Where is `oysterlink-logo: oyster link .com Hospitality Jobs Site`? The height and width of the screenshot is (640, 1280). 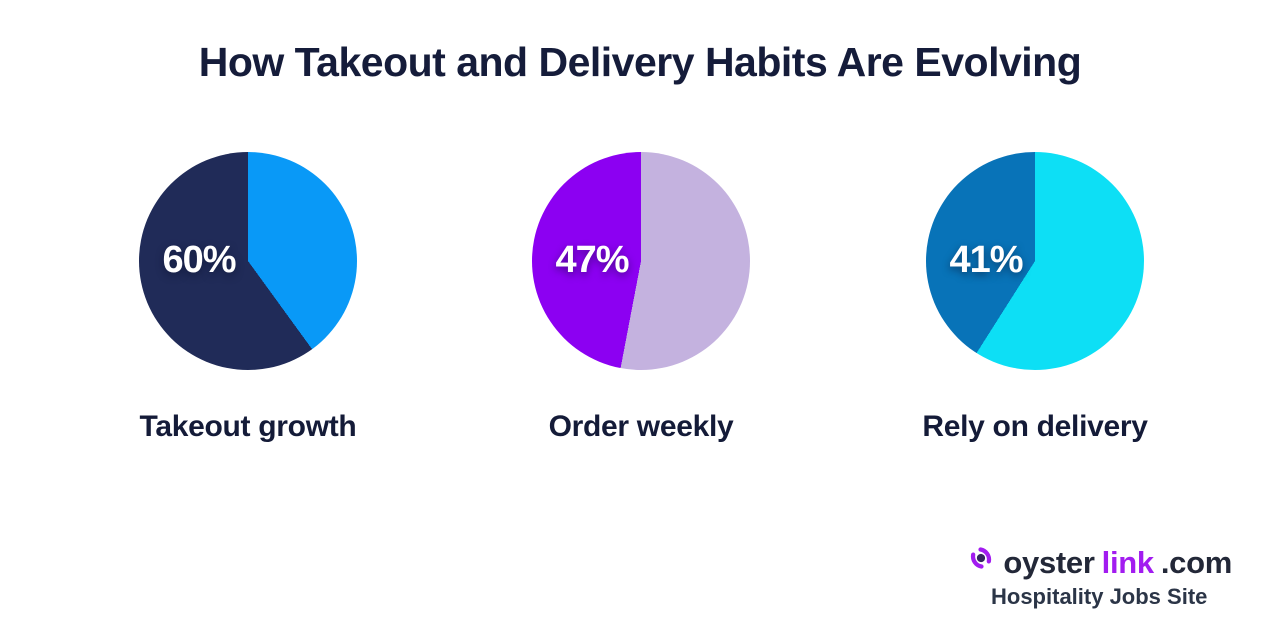
oysterlink-logo: oyster link .com Hospitality Jobs Site is located at coordinates (1099, 577).